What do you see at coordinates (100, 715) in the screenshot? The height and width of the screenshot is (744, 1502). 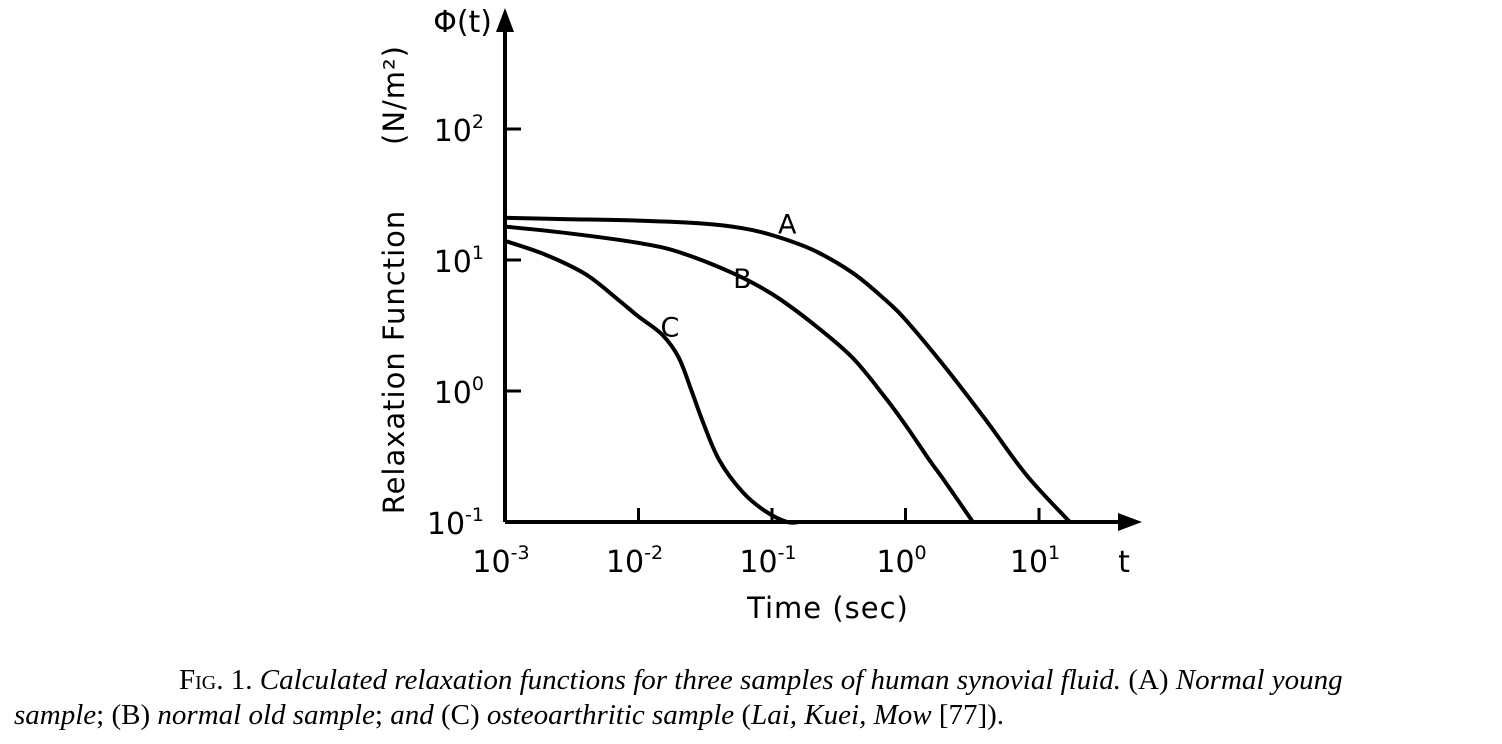 I see `caption-semicolon-1: ;` at bounding box center [100, 715].